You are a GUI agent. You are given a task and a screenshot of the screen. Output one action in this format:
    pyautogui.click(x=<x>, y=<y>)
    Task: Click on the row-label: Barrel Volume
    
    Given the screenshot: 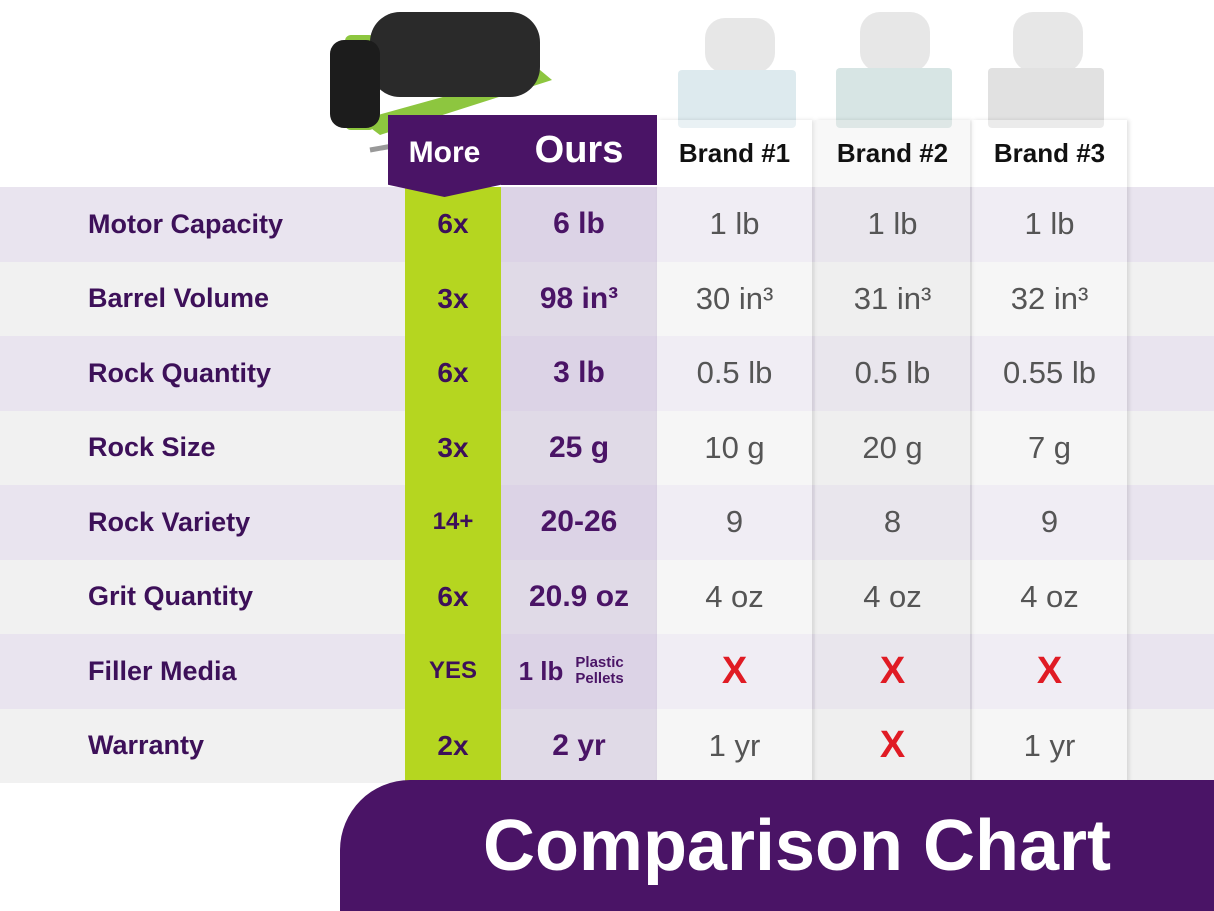 What is the action you would take?
    pyautogui.click(x=179, y=298)
    